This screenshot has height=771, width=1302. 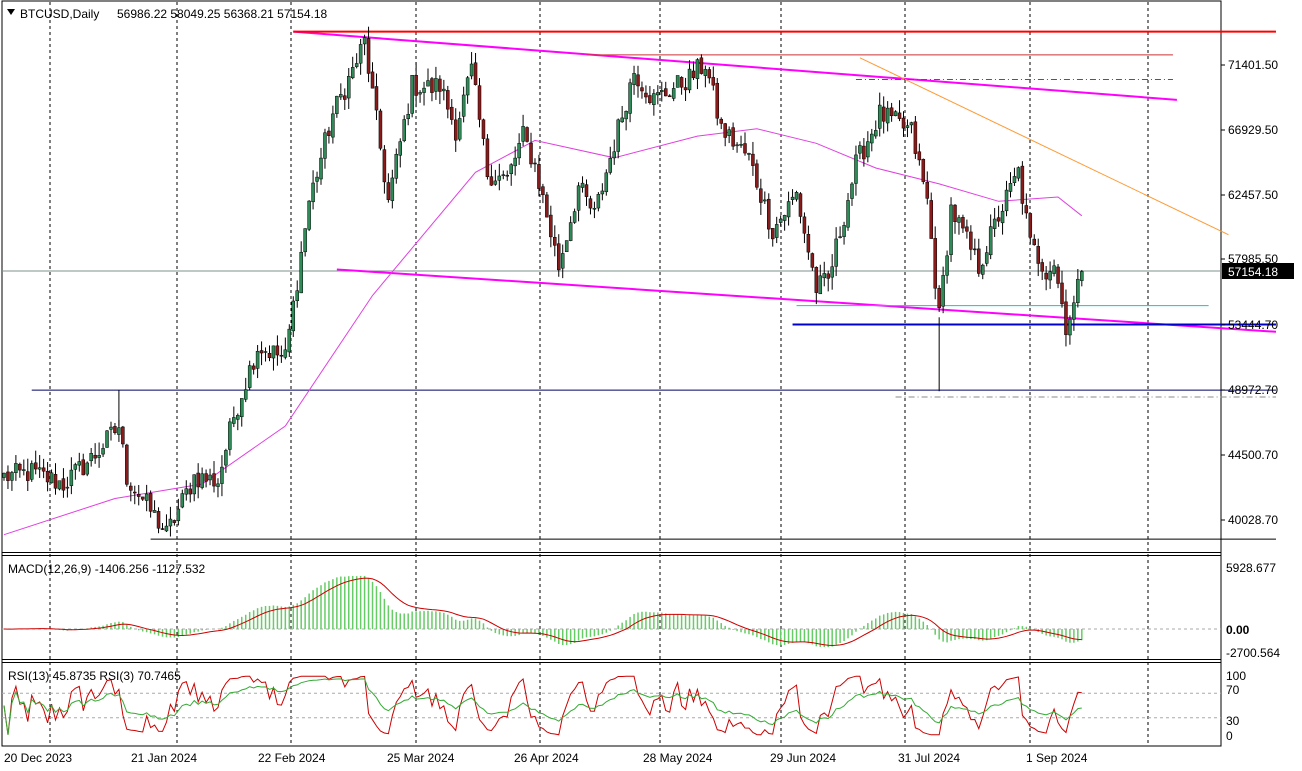 What do you see at coordinates (1253, 325) in the screenshot?
I see `price-tick: 53444.70` at bounding box center [1253, 325].